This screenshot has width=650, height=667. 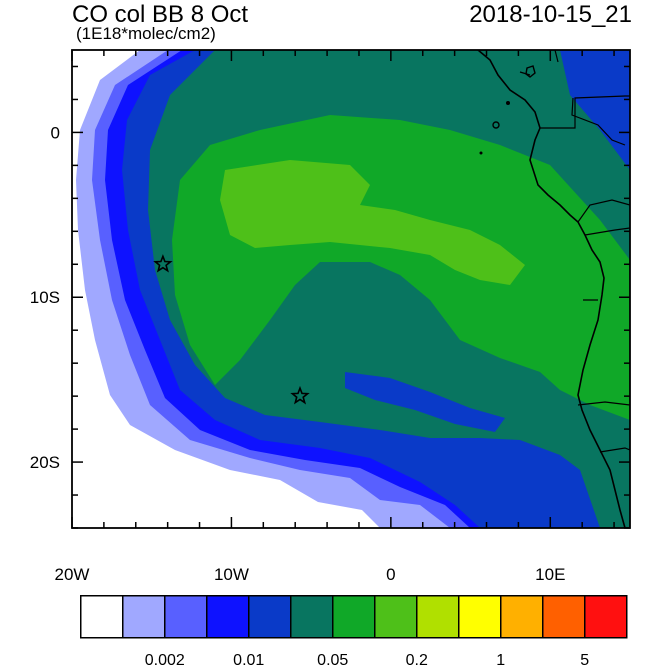 I want to click on colorbar: 0.002 0.01 0.05 0.2 1 5, so click(x=354, y=631).